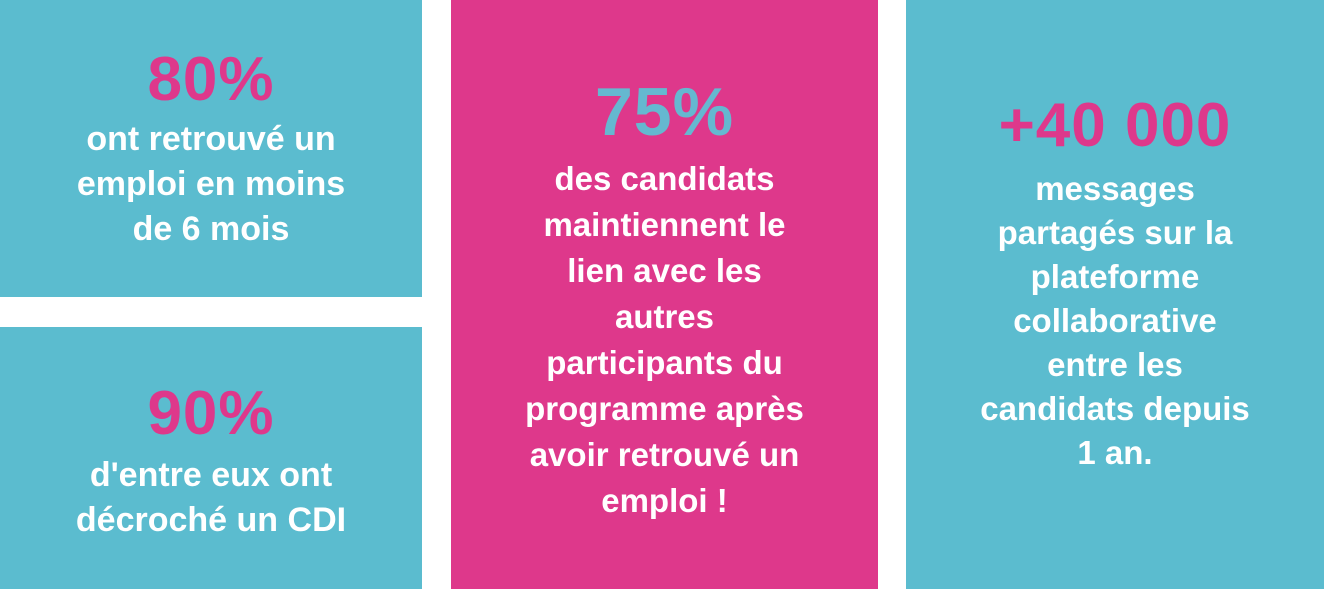  I want to click on stat-value: 75%, so click(664, 111).